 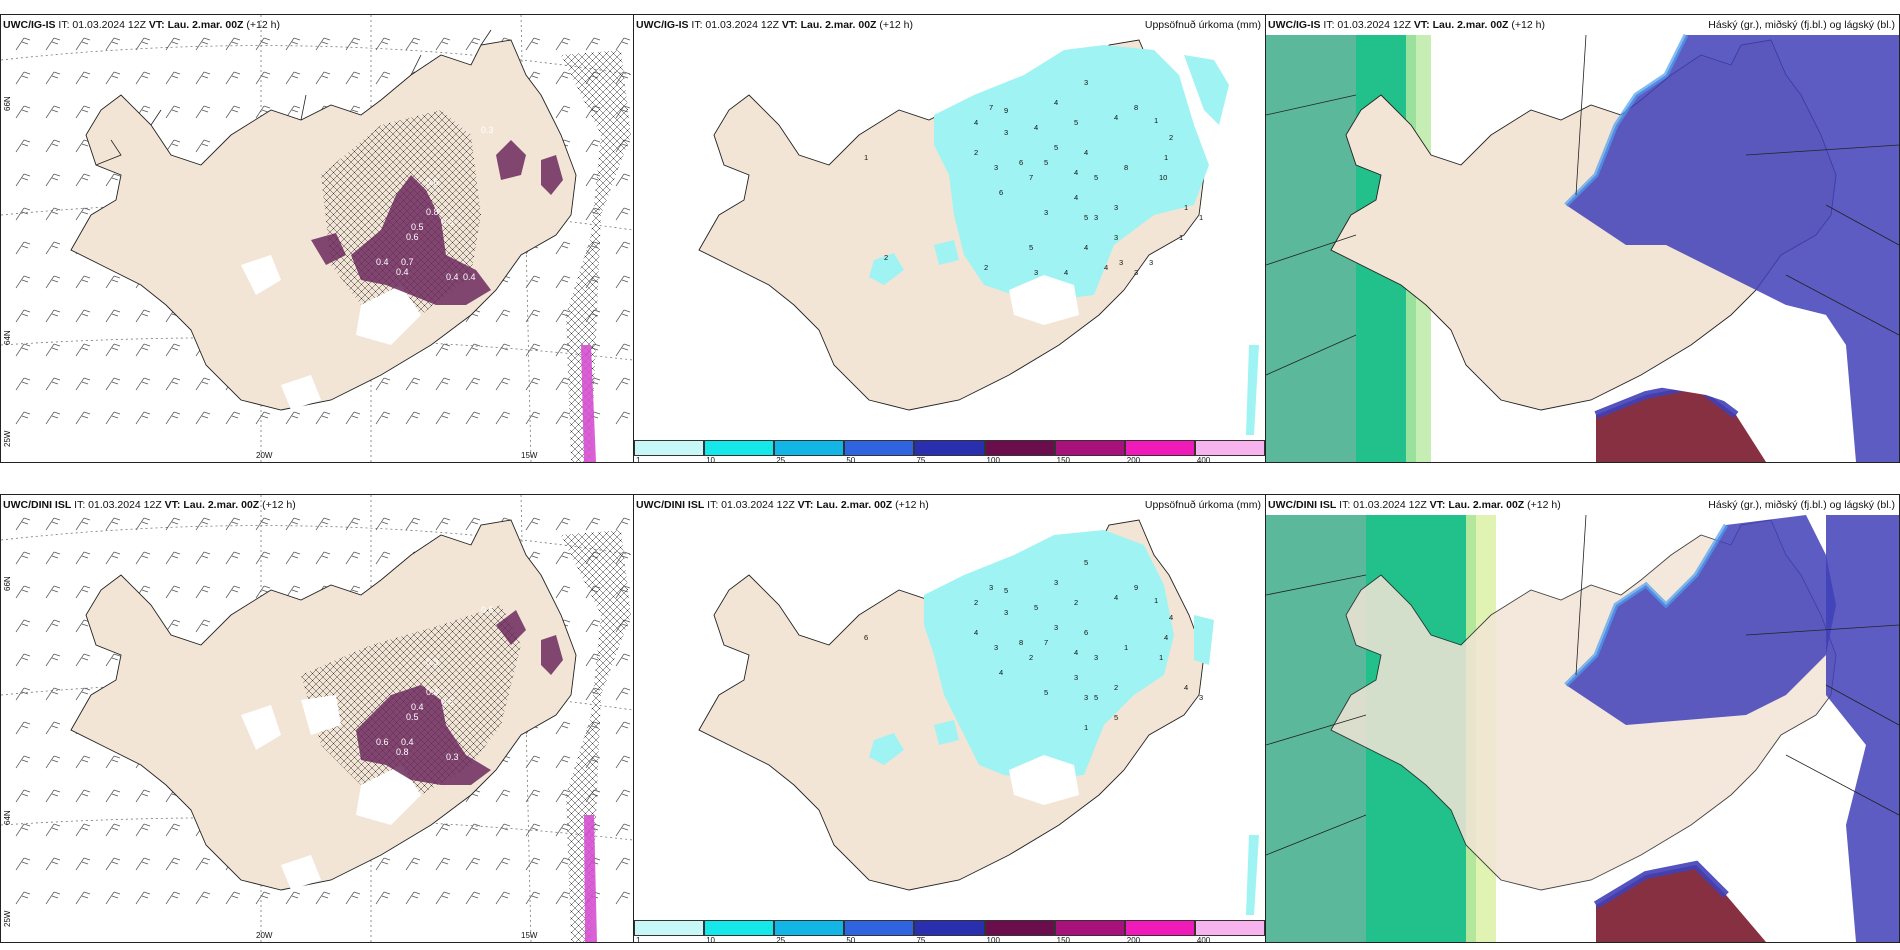 I want to click on low-cloud-south-edge, so click(x=1661, y=884).